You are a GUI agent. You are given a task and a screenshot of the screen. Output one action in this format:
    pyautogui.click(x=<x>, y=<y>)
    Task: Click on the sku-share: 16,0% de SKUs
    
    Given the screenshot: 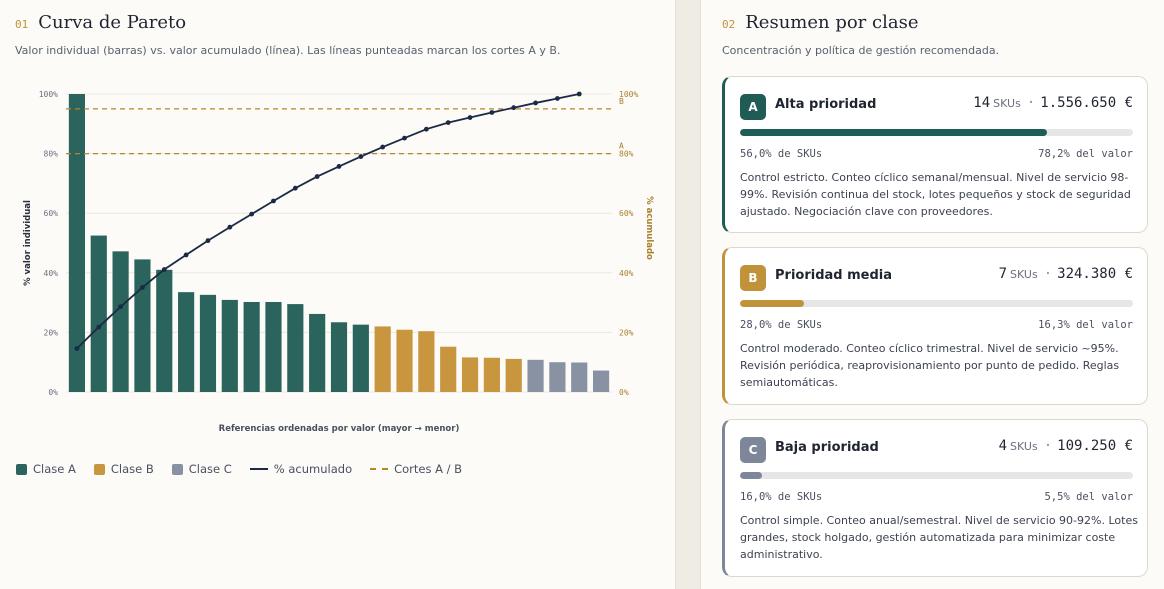 What is the action you would take?
    pyautogui.click(x=781, y=497)
    